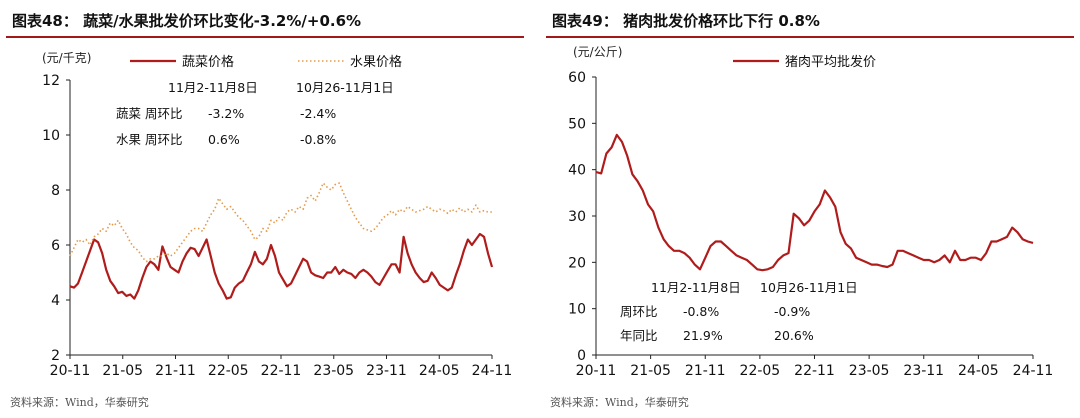  What do you see at coordinates (318, 113) in the screenshot?
I see `annotation-value: -2.4%` at bounding box center [318, 113].